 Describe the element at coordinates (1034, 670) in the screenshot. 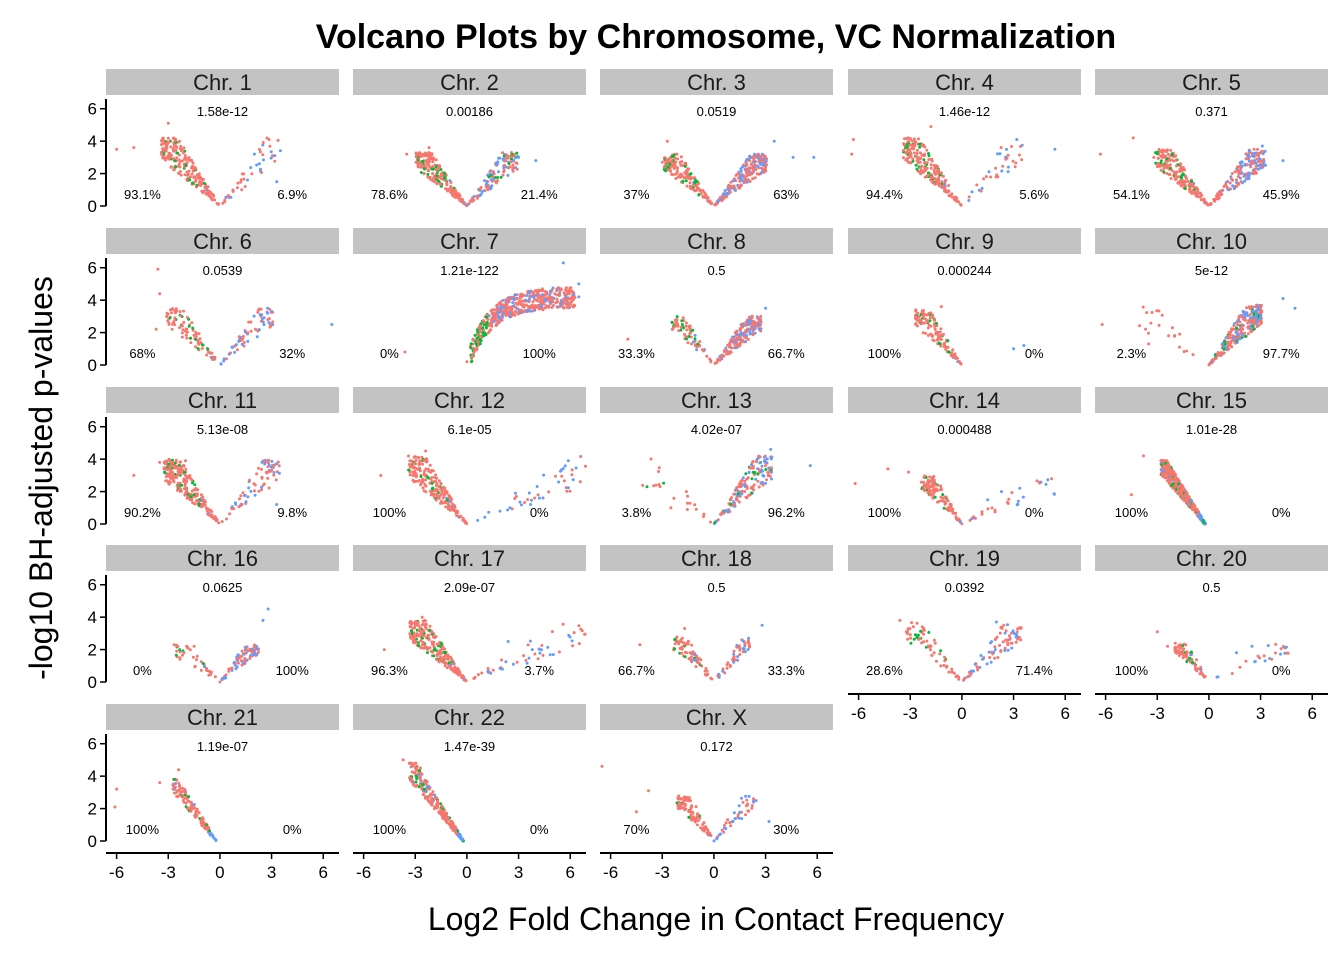

I see `right-percent-label: 71.4%` at that location.